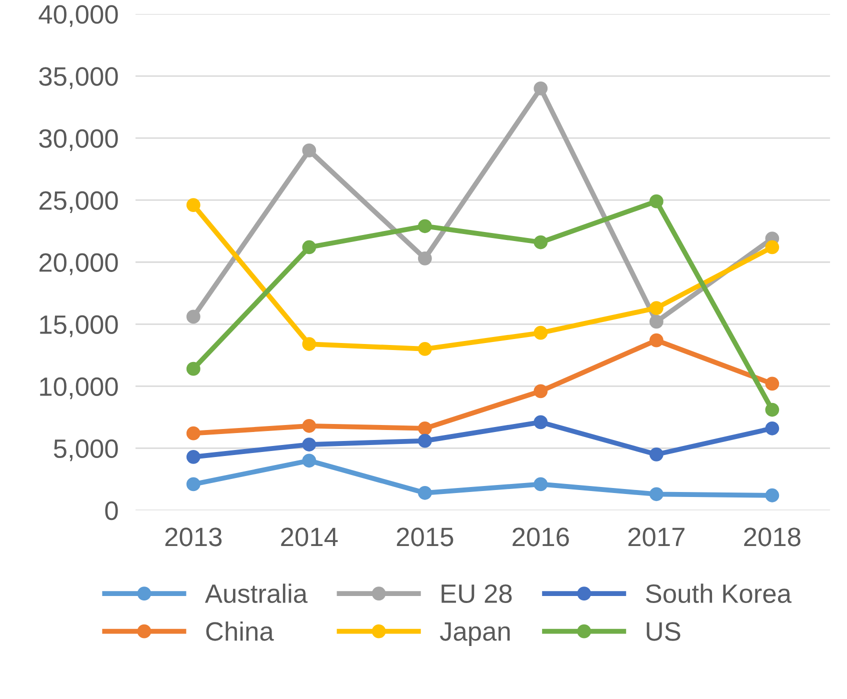  What do you see at coordinates (78, 16) in the screenshot?
I see `y-tick-label: 40,000` at bounding box center [78, 16].